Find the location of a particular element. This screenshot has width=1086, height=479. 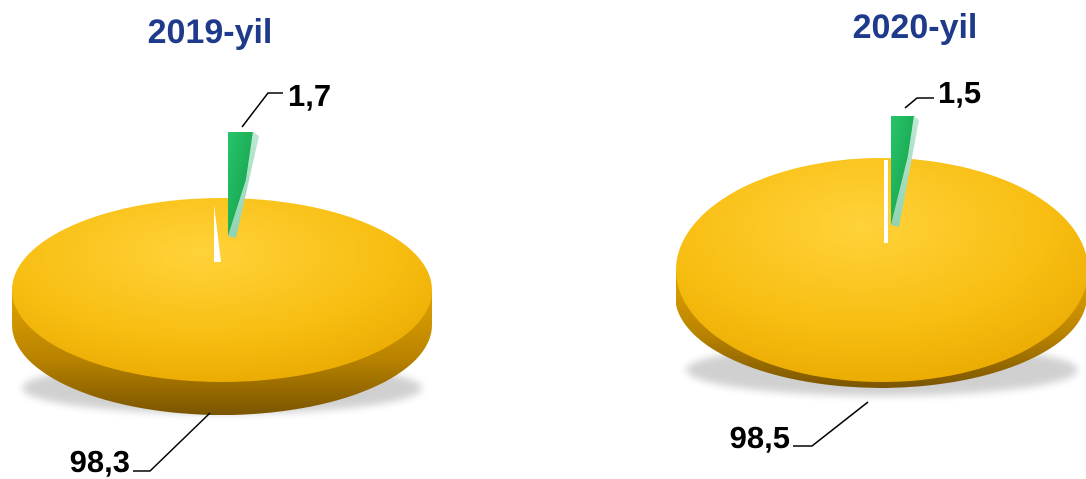

data-label-98-3: 98,3 is located at coordinates (100, 461).